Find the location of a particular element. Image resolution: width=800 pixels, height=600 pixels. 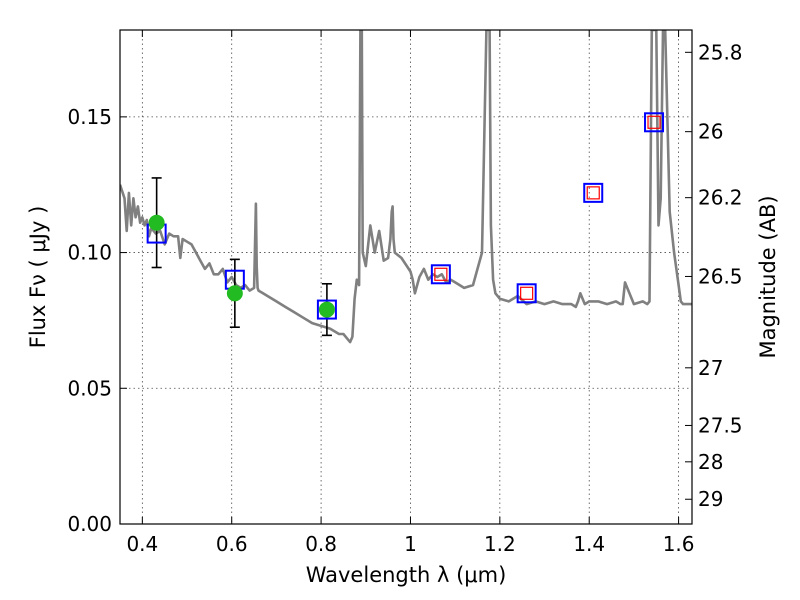

right-axis-label: Magnitude (AB) is located at coordinates (768, 276).